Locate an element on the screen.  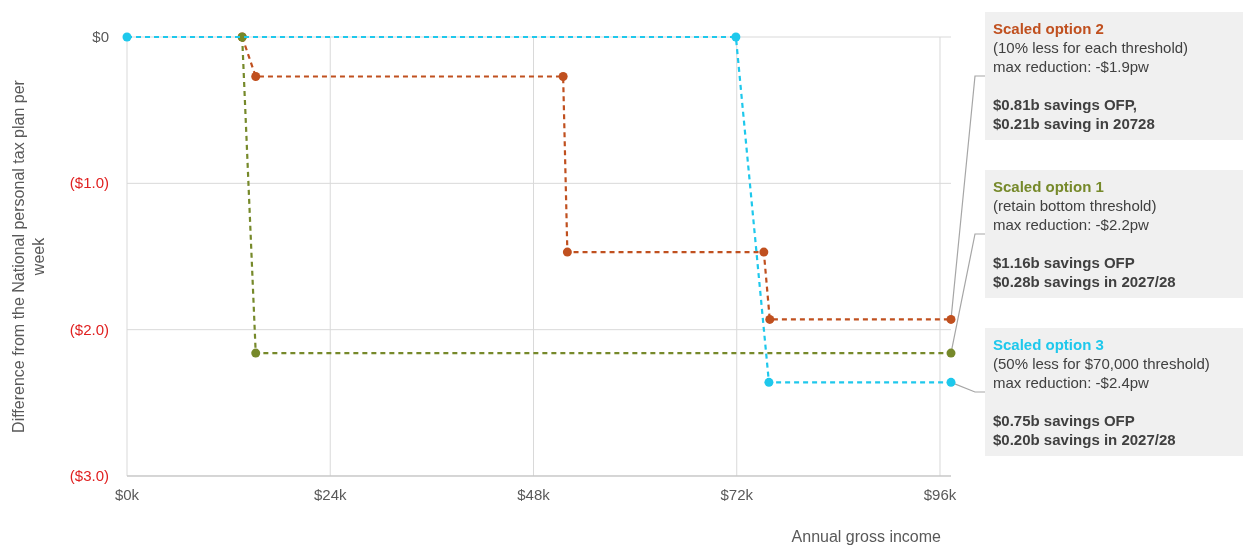
text: $1.16b savings OFP is located at coordinates (1064, 262).